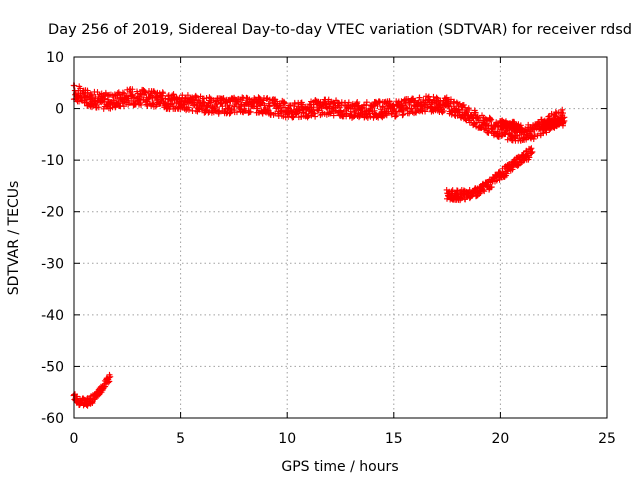 The image size is (640, 480). Describe the element at coordinates (607, 439) in the screenshot. I see `x-tick-label: 25` at that location.